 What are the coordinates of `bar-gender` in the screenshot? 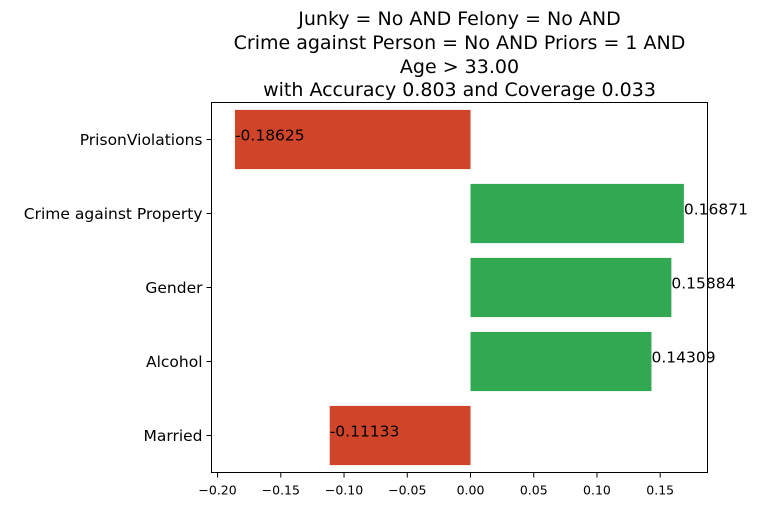 It's located at (571, 287).